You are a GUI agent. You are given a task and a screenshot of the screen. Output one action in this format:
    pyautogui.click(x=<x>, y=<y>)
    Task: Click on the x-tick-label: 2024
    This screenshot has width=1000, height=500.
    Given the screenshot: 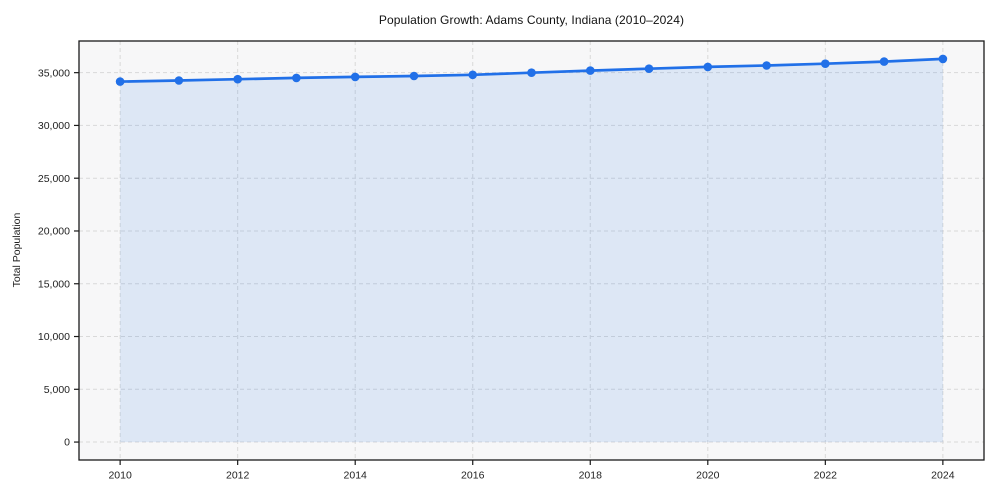 What is the action you would take?
    pyautogui.click(x=943, y=476)
    